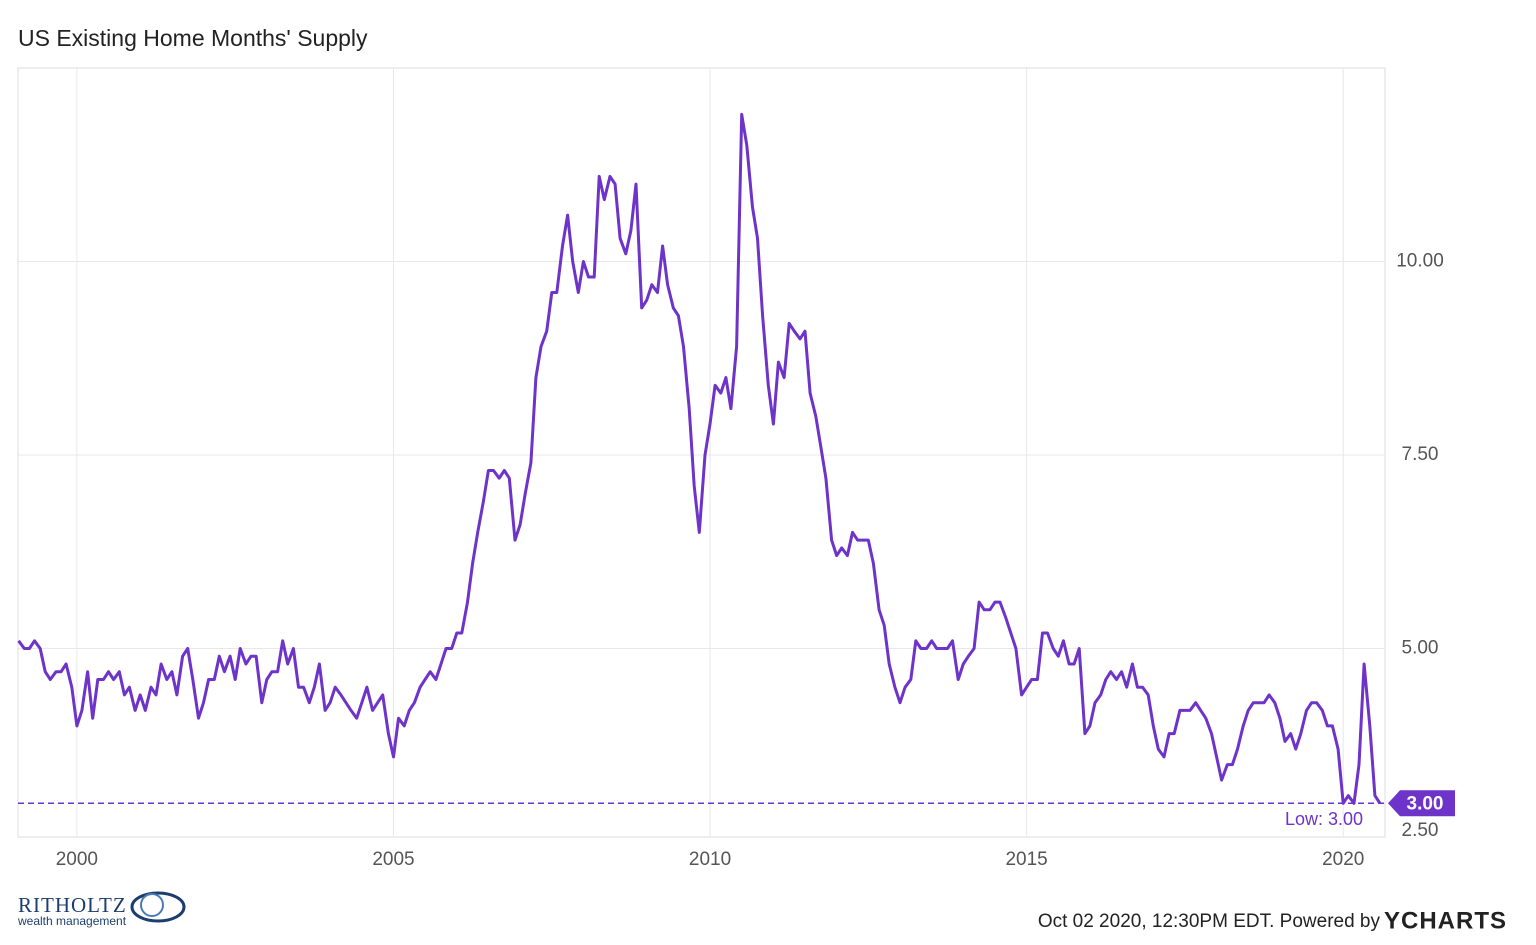 The width and height of the screenshot is (1536, 945). Describe the element at coordinates (77, 859) in the screenshot. I see `x-tick-label: 2000` at that location.